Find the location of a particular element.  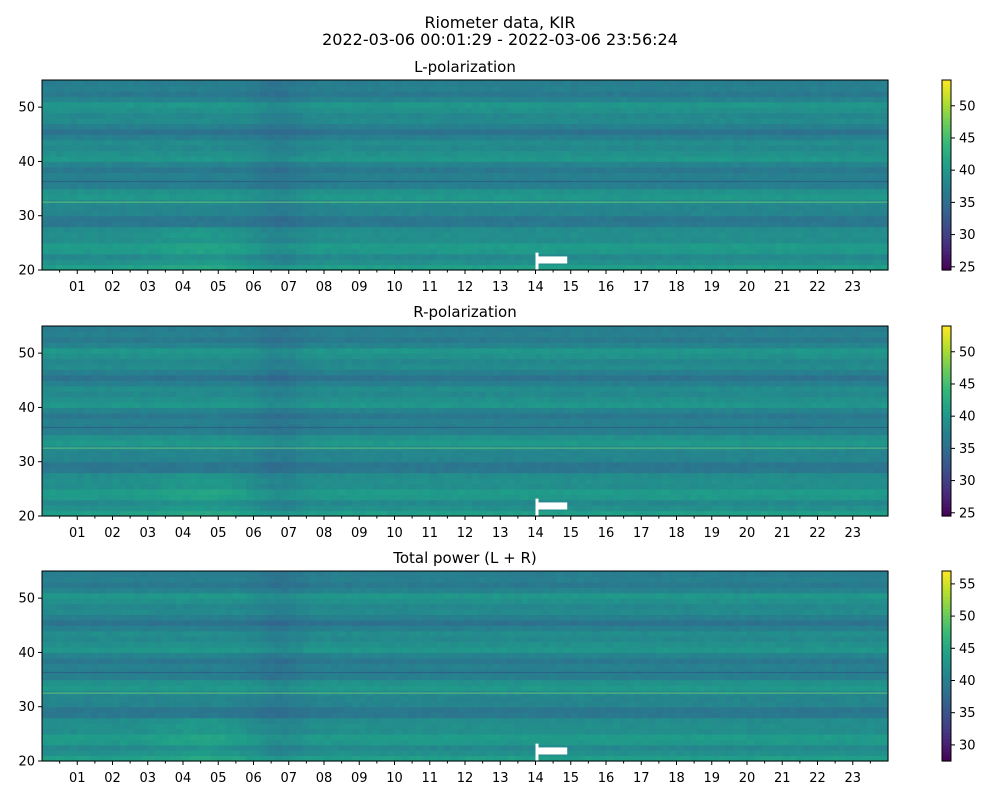

panel-title: R-polarization is located at coordinates (464, 312).